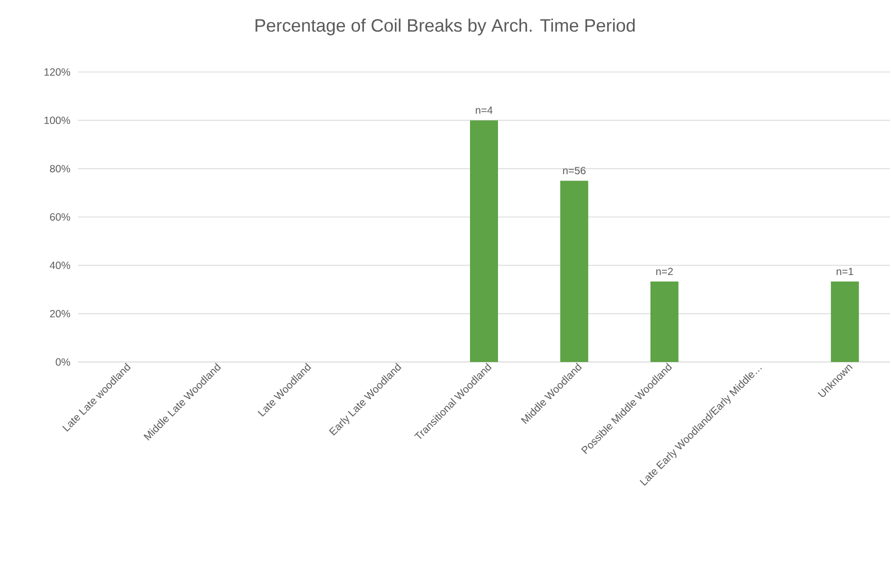  Describe the element at coordinates (60, 266) in the screenshot. I see `y-tick-label: 40%` at that location.